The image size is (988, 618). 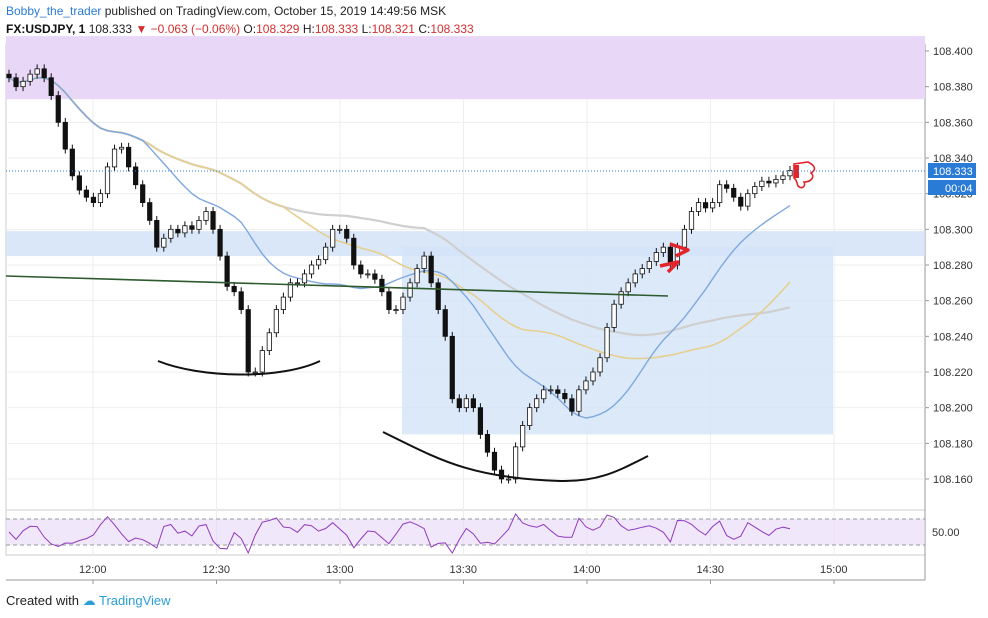 What do you see at coordinates (54, 11) in the screenshot?
I see `author-name: Bobby_the_trader` at bounding box center [54, 11].